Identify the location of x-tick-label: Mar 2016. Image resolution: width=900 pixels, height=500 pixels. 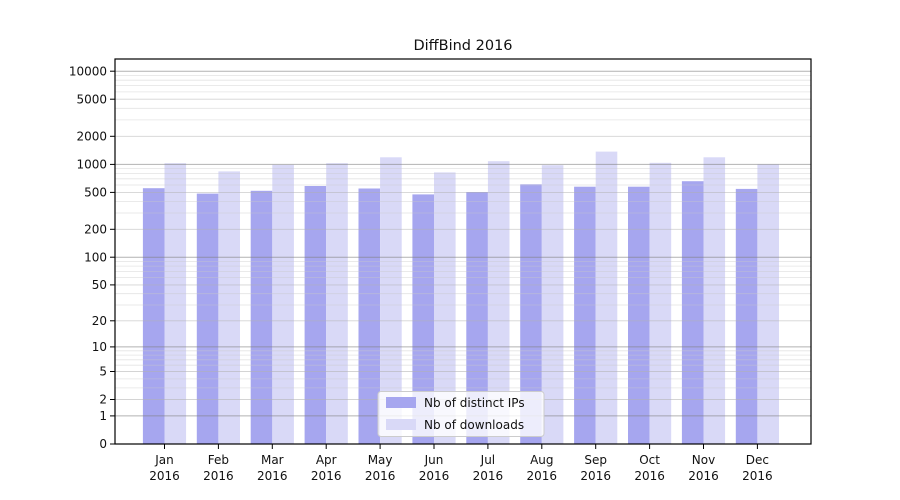
(272, 468).